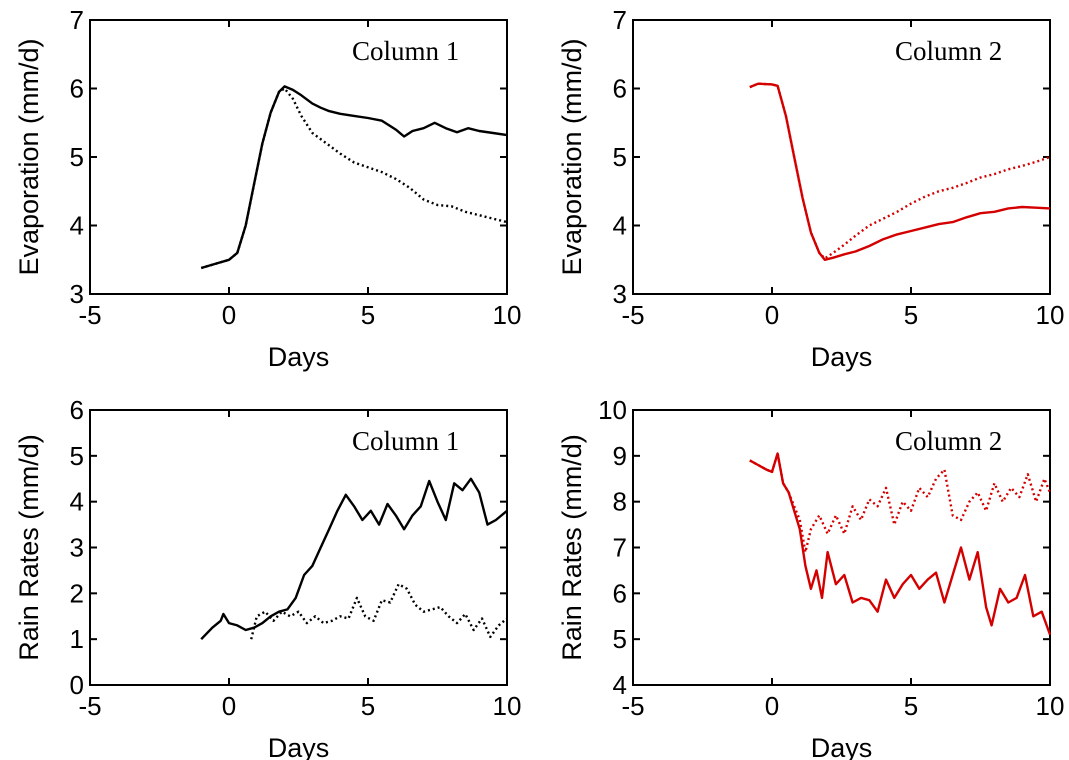  Describe the element at coordinates (620, 456) in the screenshot. I see `y-tick-label: 9` at that location.